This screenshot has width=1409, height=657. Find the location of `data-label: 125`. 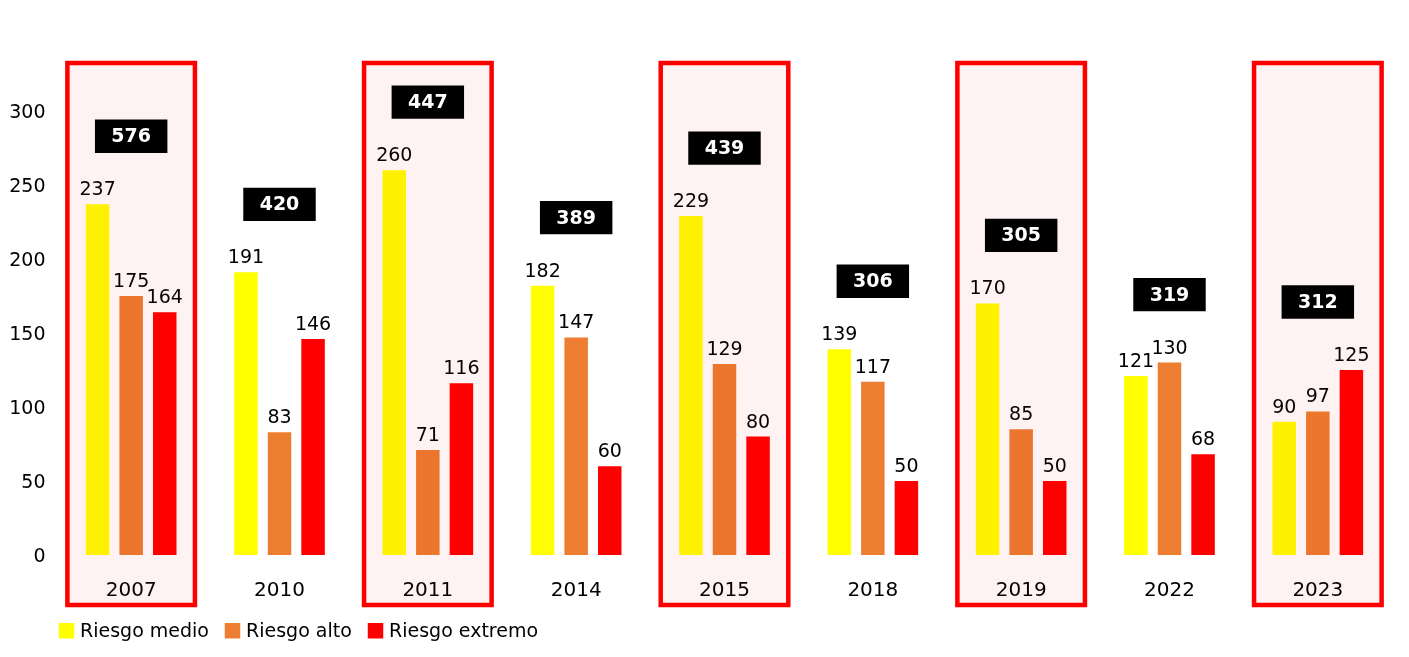

data-label: 125 is located at coordinates (1351, 354).